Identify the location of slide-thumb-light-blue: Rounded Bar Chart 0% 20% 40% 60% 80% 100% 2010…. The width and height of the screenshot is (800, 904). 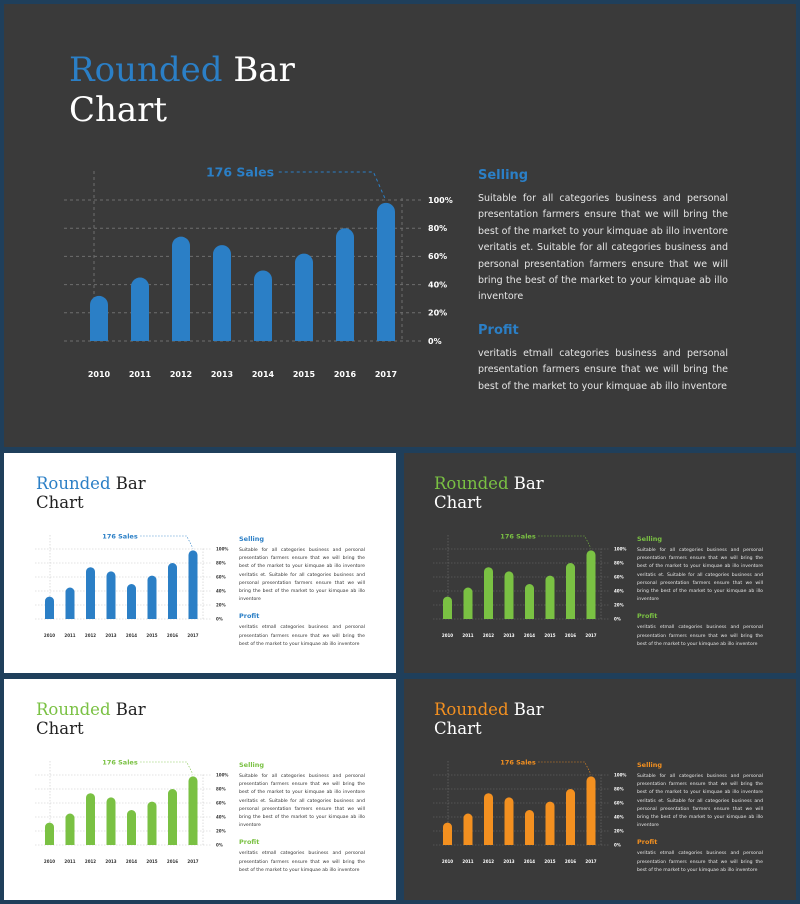
(200, 563).